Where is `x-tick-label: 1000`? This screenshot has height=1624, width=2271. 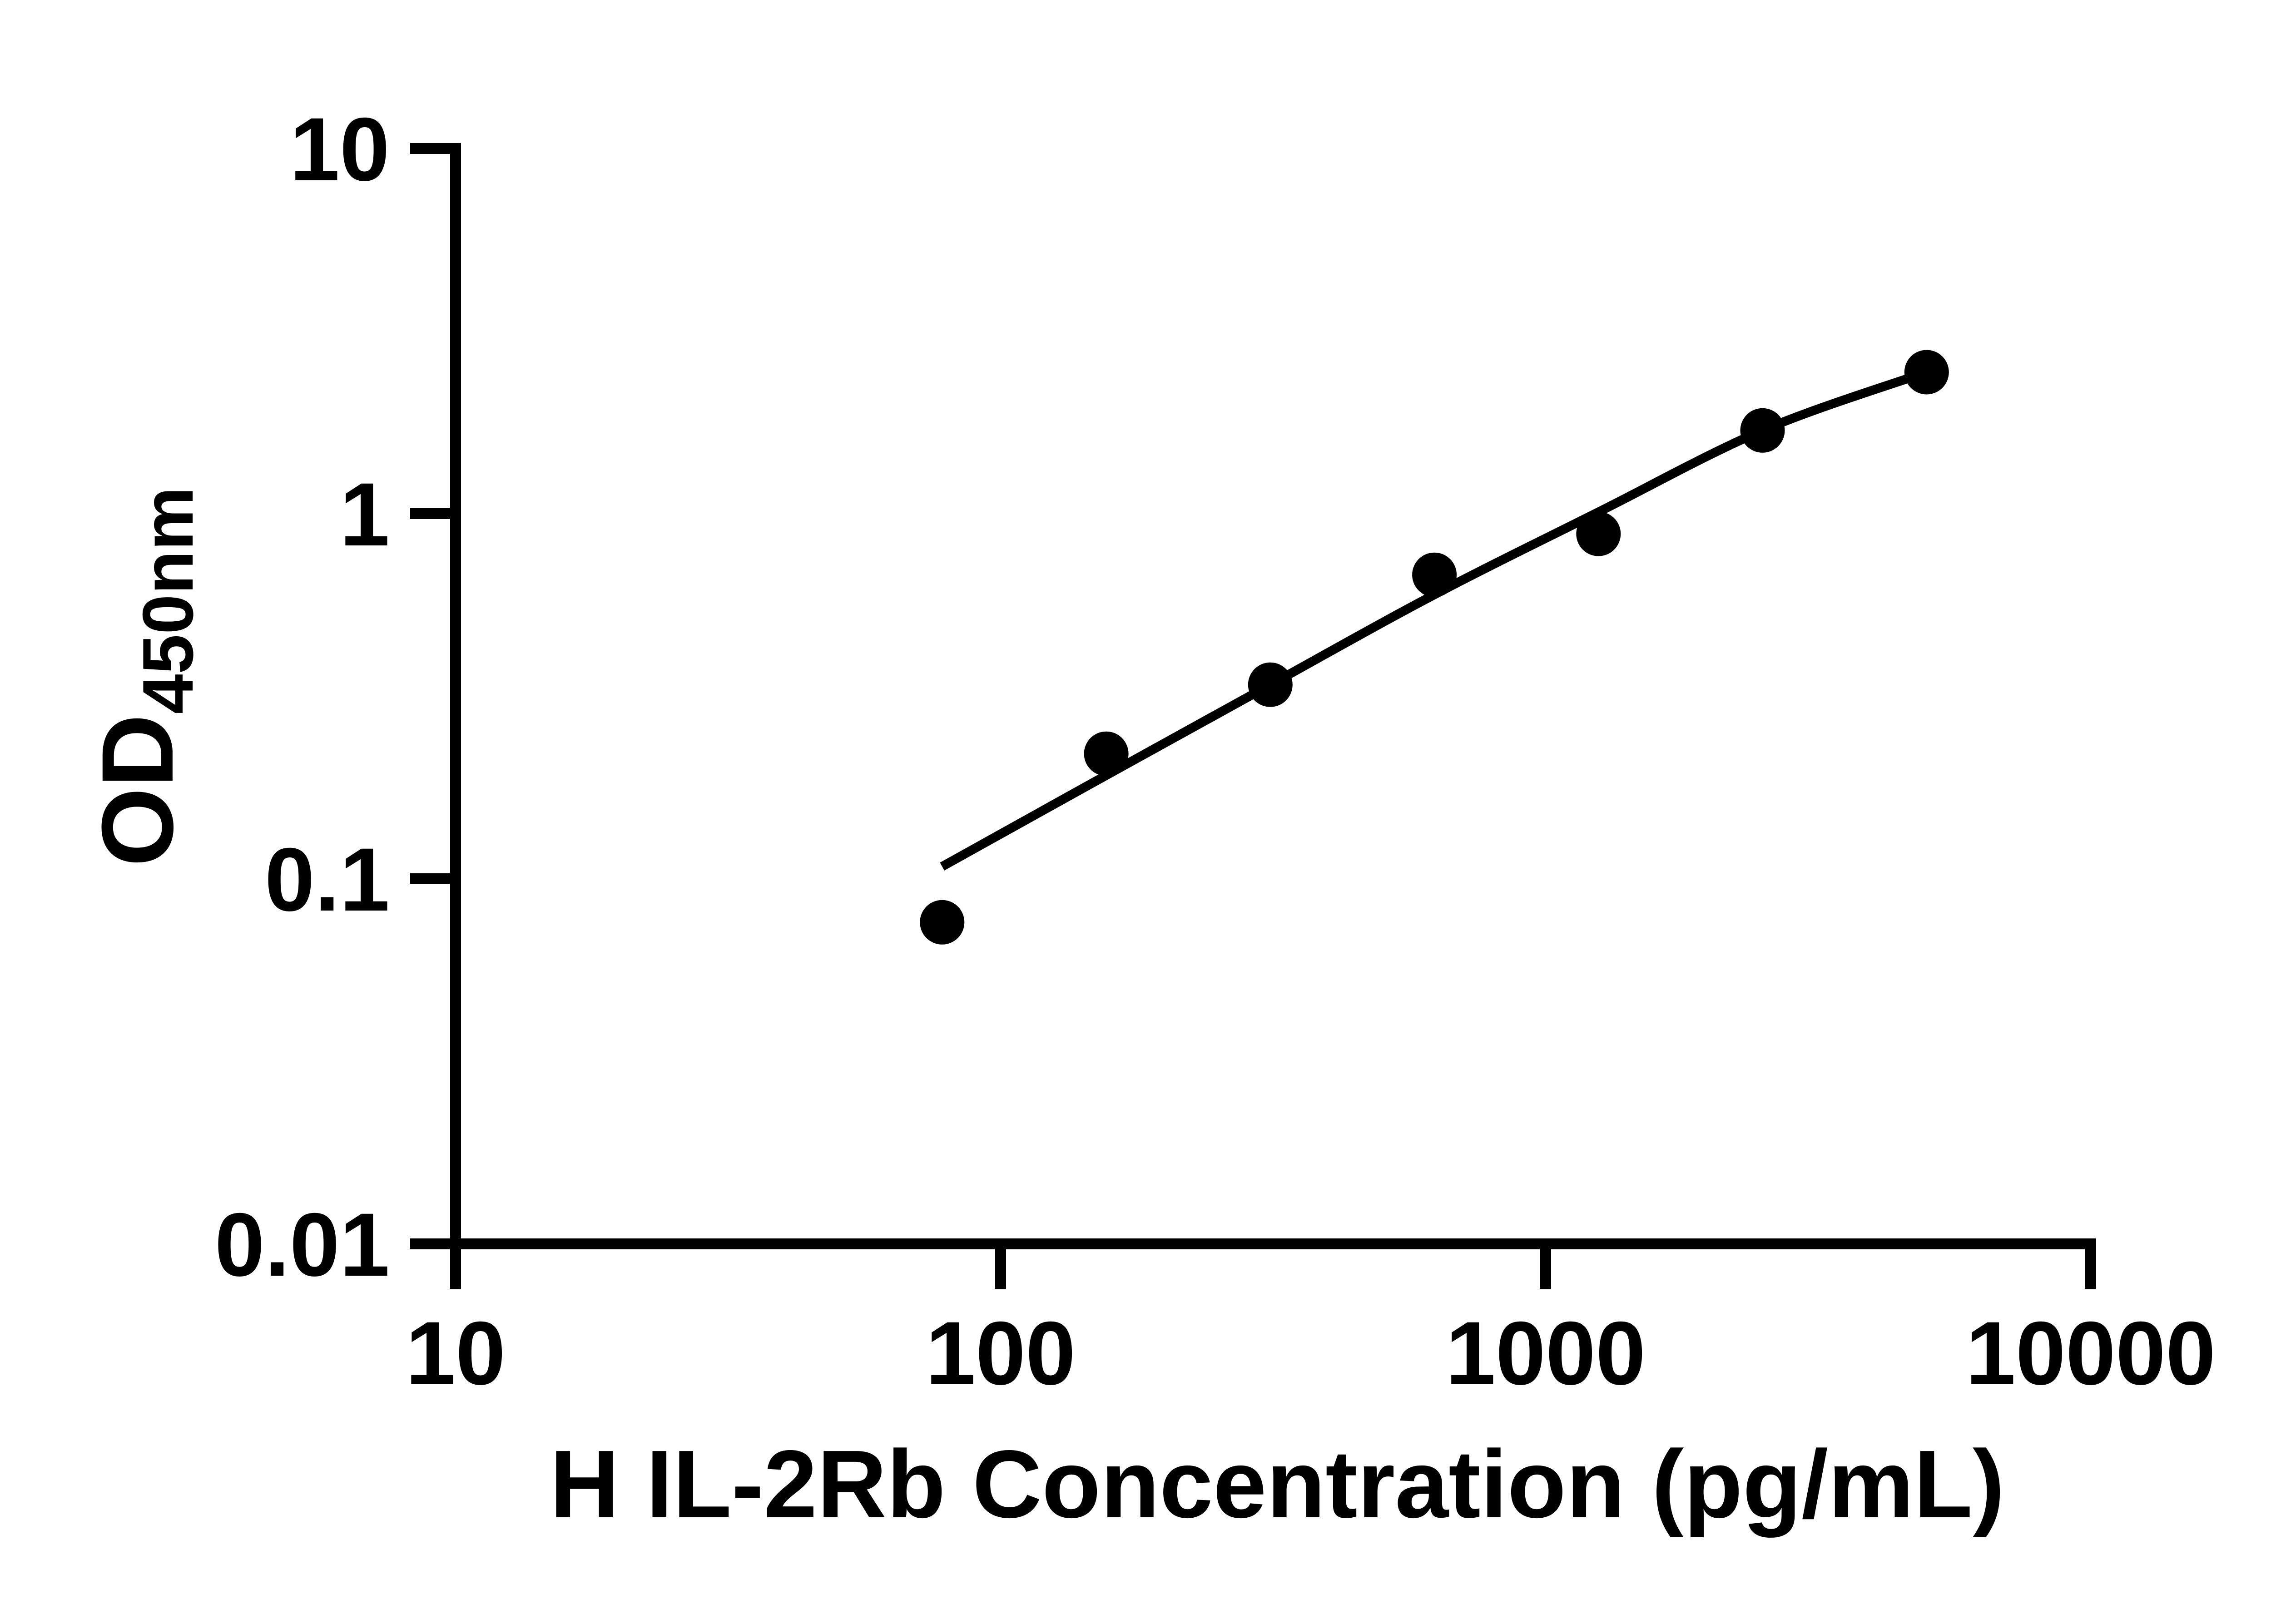
x-tick-label: 1000 is located at coordinates (1546, 1353).